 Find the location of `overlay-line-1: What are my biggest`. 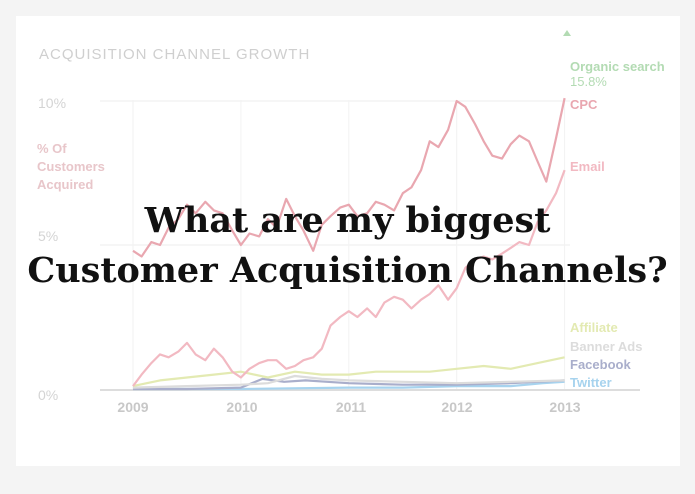

overlay-line-1: What are my biggest is located at coordinates (347, 220).